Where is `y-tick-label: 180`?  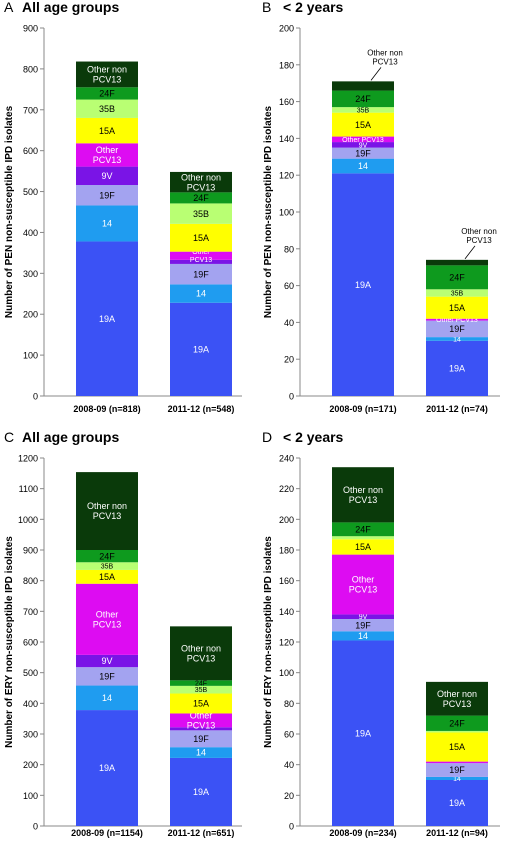 y-tick-label: 180 is located at coordinates (286, 65).